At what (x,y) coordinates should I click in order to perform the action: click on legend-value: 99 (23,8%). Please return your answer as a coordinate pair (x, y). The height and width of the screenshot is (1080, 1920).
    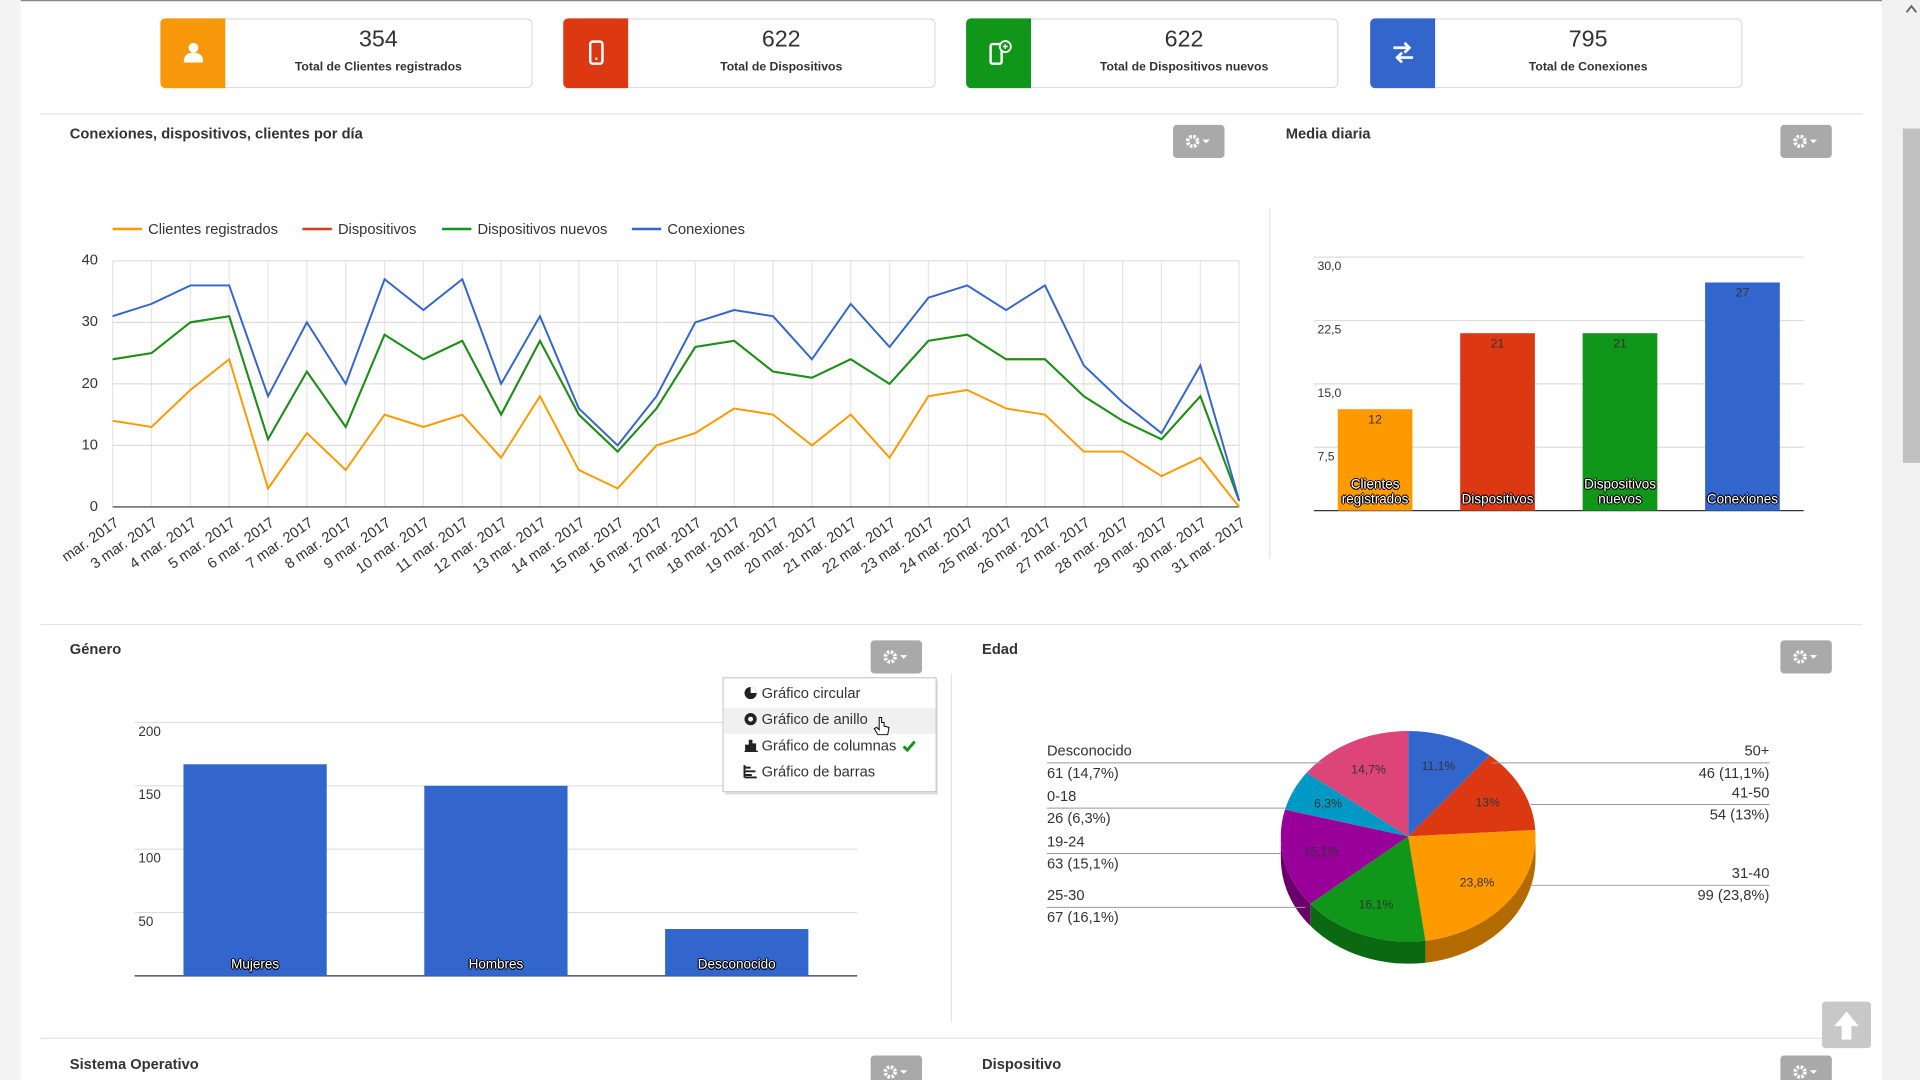
    Looking at the image, I should click on (1734, 896).